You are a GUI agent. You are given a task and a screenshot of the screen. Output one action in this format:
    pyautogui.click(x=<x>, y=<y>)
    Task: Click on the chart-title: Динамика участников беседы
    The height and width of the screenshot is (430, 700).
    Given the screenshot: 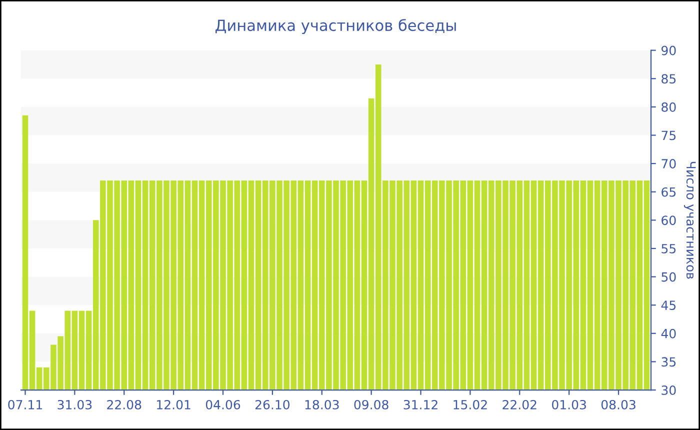 What is the action you would take?
    pyautogui.click(x=336, y=26)
    